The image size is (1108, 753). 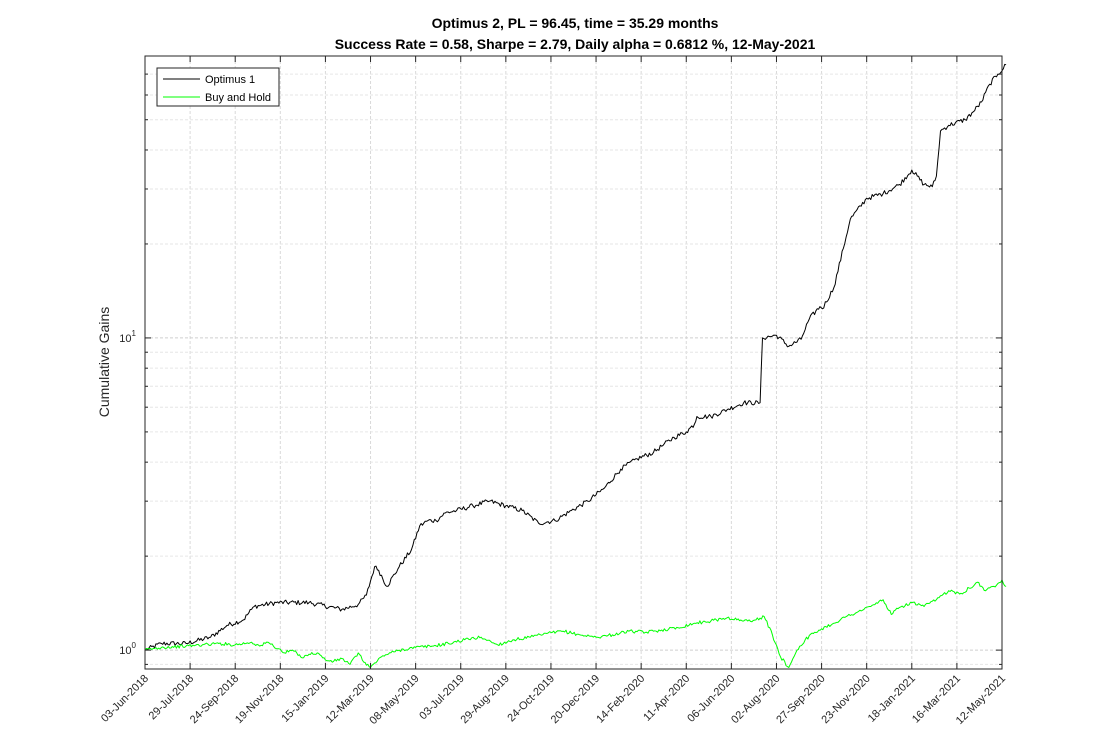 I want to click on y-axis-tick-labels: 10⁰ 10¹, so click(x=127, y=493).